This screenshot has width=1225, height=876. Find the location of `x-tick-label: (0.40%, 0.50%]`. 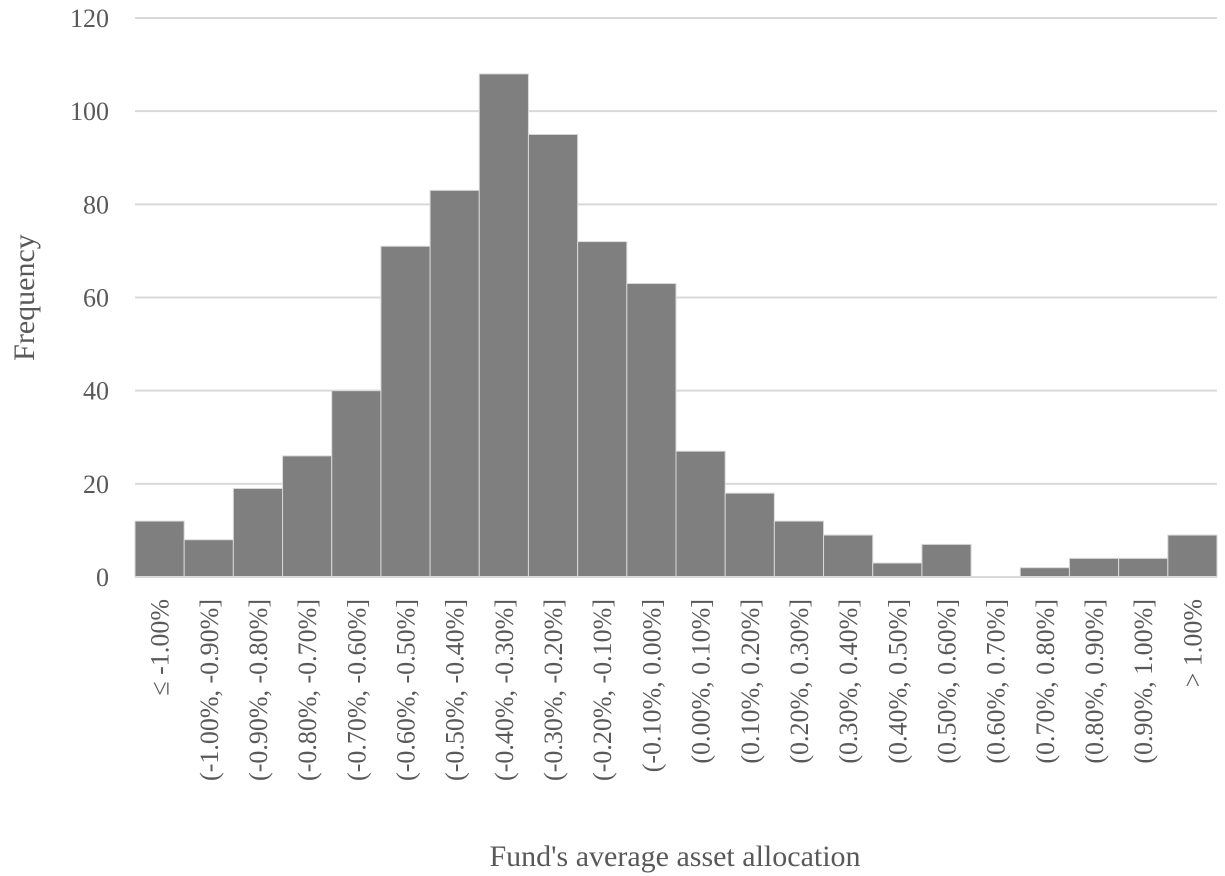

x-tick-label: (0.40%, 0.50%] is located at coordinates (897, 681).